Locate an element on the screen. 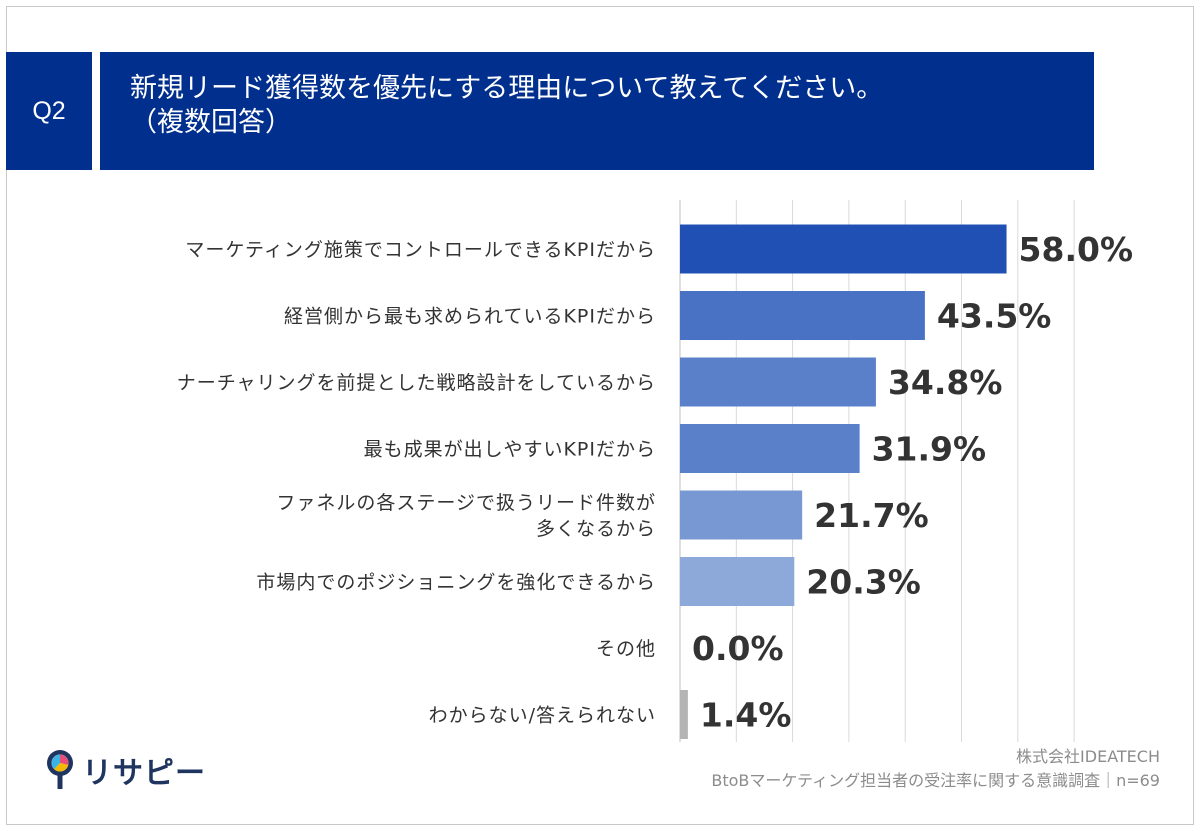  category-label: ナーチャリングを前提とした戦略設計をしているから is located at coordinates (416, 383).